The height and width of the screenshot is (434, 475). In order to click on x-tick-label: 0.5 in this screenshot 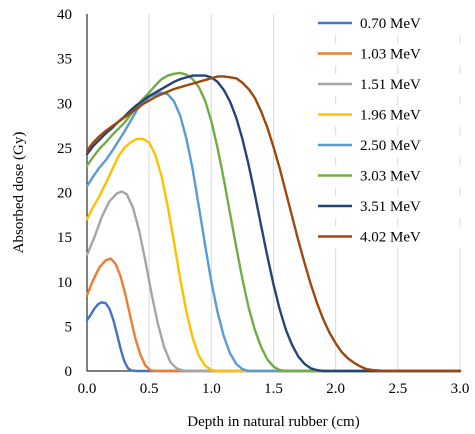, I will do `click(149, 389)`.